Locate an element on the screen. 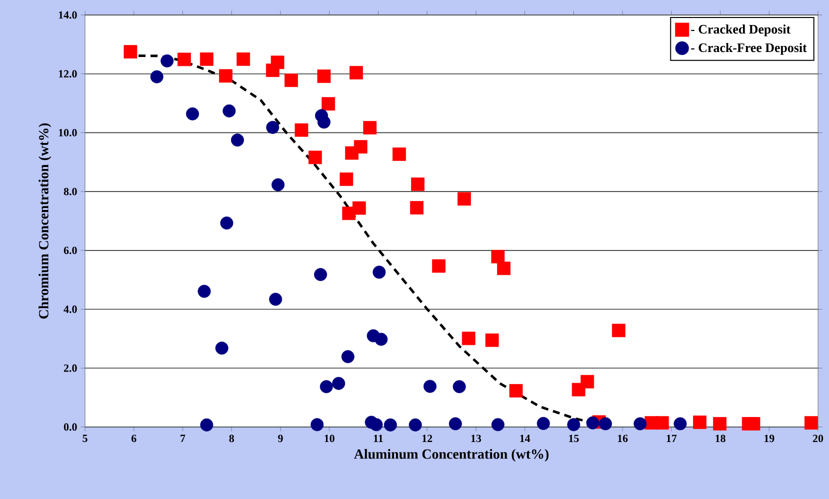 The width and height of the screenshot is (829, 499). y-axis-title: Chromium Concentration (wt%) is located at coordinates (45, 221).